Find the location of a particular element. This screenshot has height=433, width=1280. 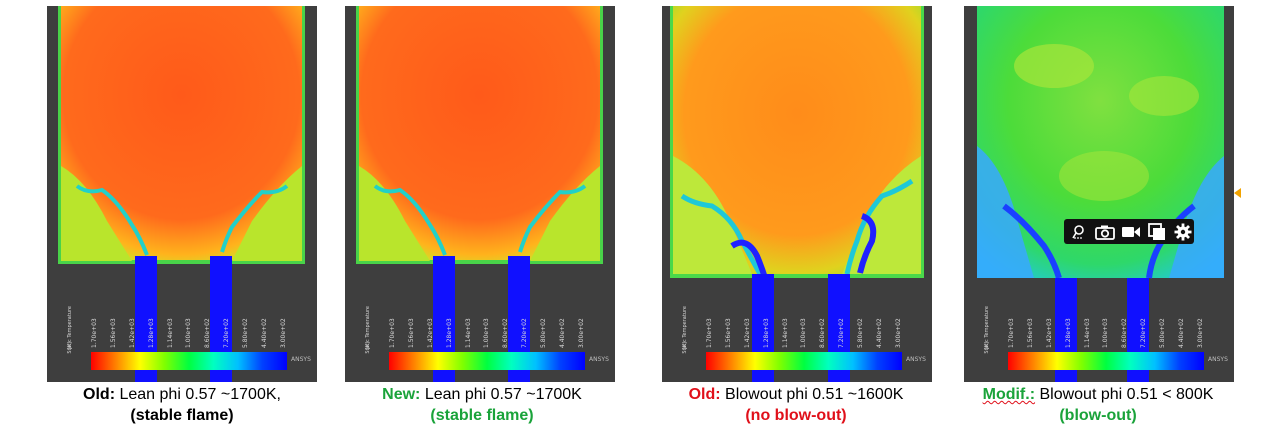

media-toolbar is located at coordinates (1129, 231).